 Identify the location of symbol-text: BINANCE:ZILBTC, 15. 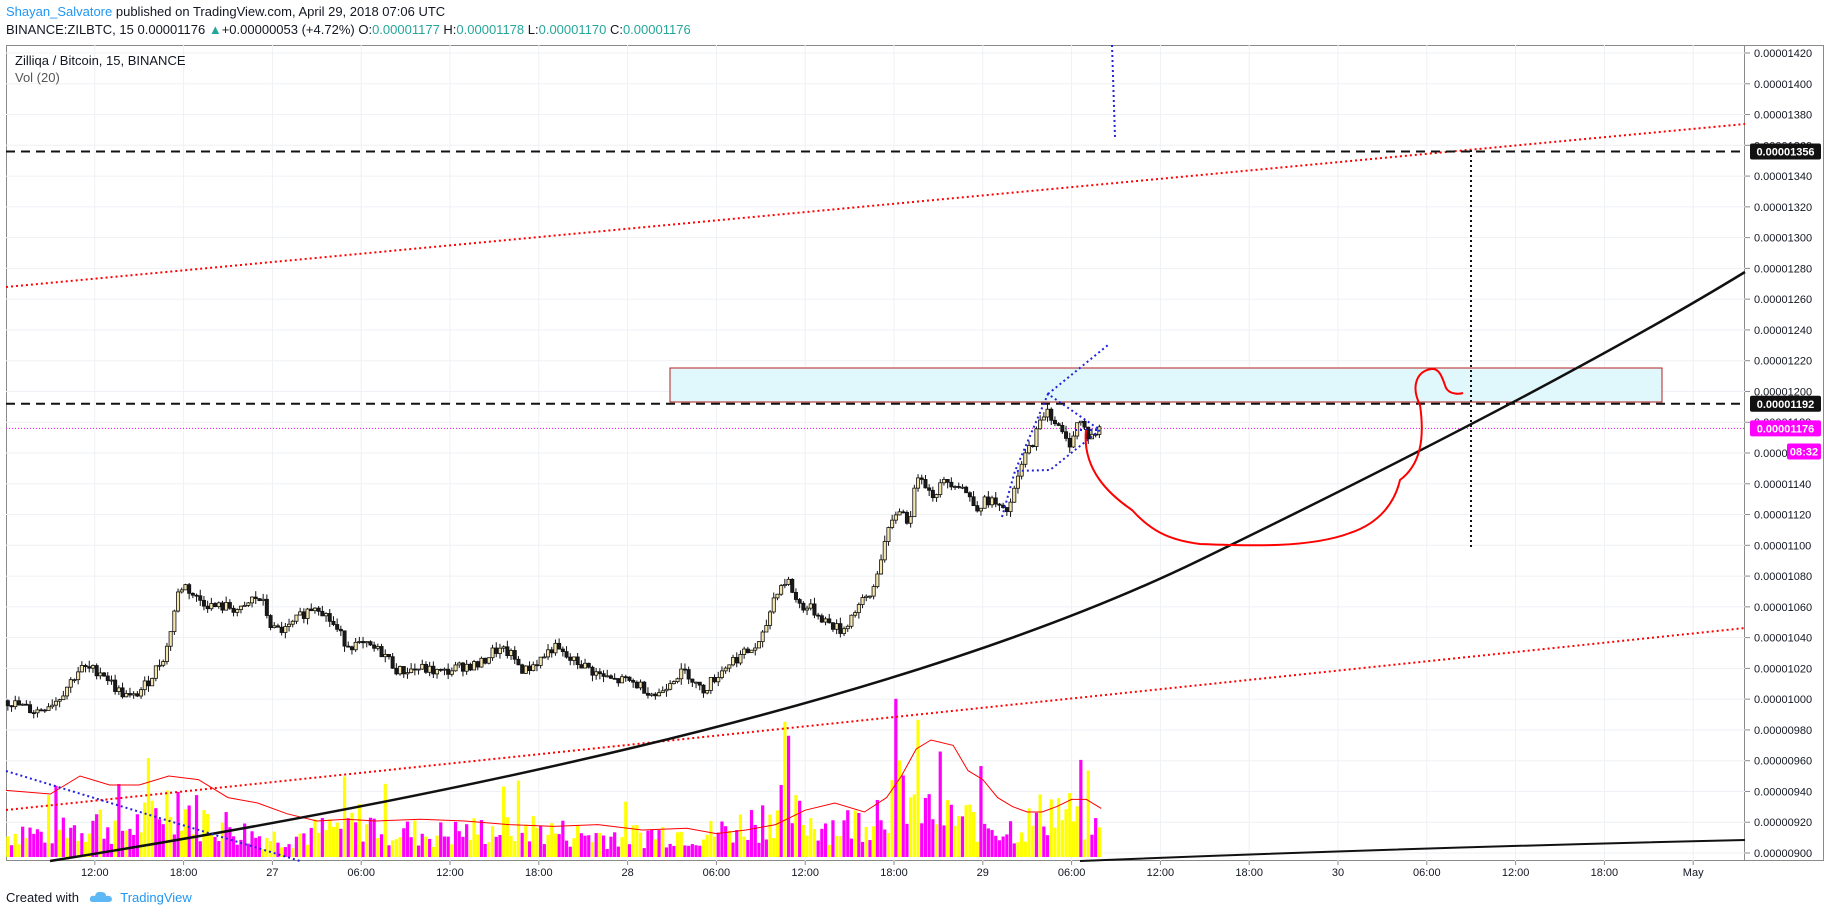
(70, 29).